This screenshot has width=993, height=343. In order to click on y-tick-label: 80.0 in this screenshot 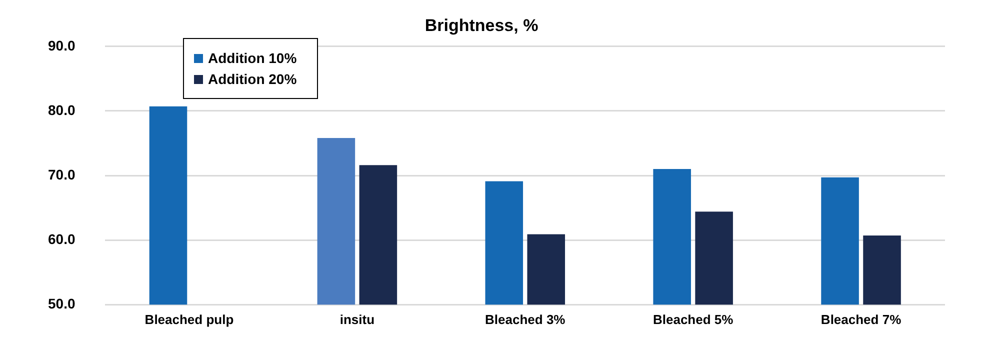, I will do `click(62, 110)`.